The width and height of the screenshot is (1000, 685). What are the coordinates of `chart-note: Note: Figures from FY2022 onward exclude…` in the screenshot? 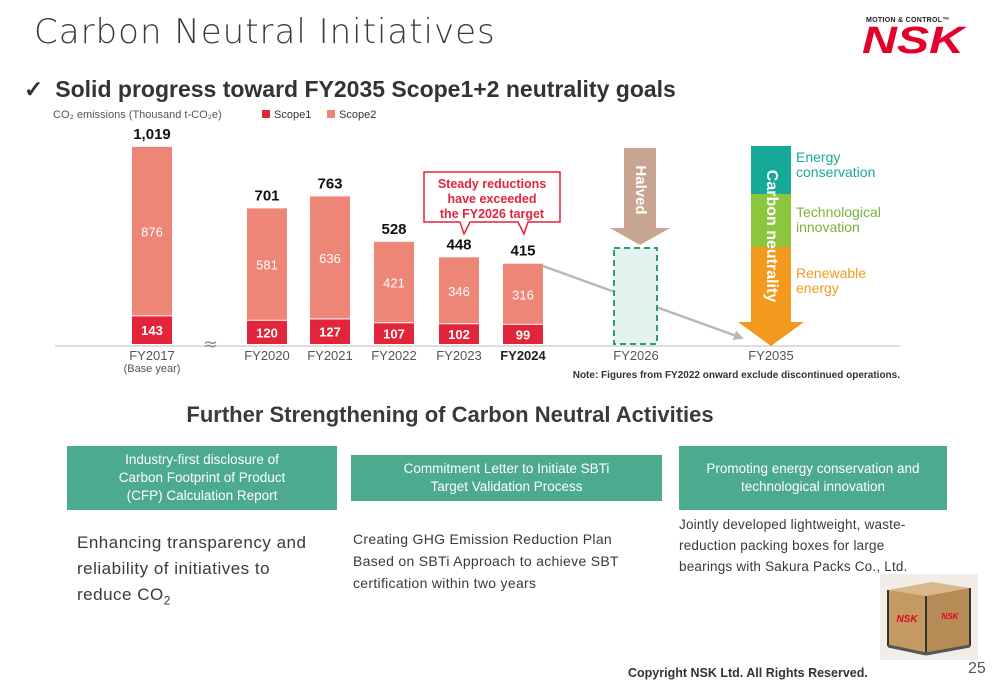 It's located at (737, 375).